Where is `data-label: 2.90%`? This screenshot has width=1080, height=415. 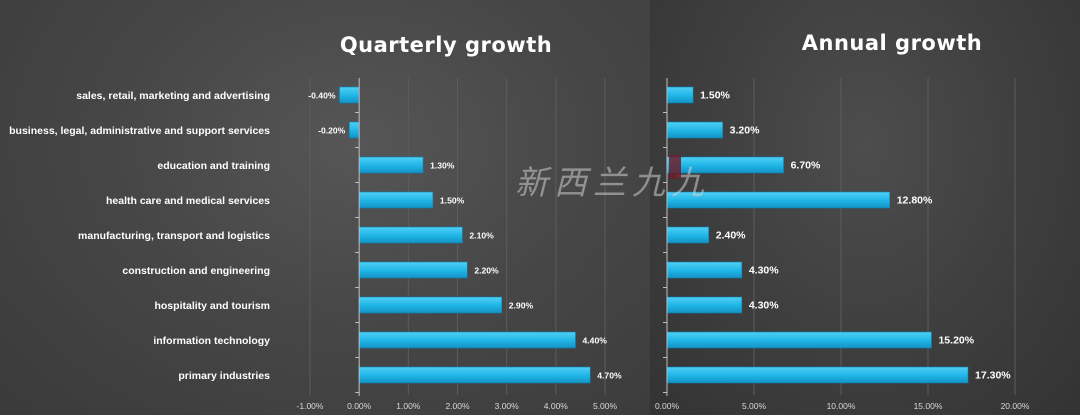
data-label: 2.90% is located at coordinates (521, 306).